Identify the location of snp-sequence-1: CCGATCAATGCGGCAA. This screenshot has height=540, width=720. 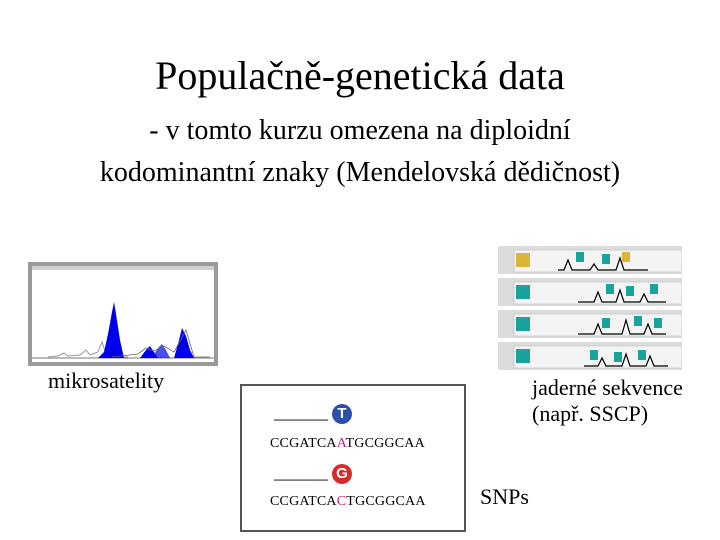
(347, 443).